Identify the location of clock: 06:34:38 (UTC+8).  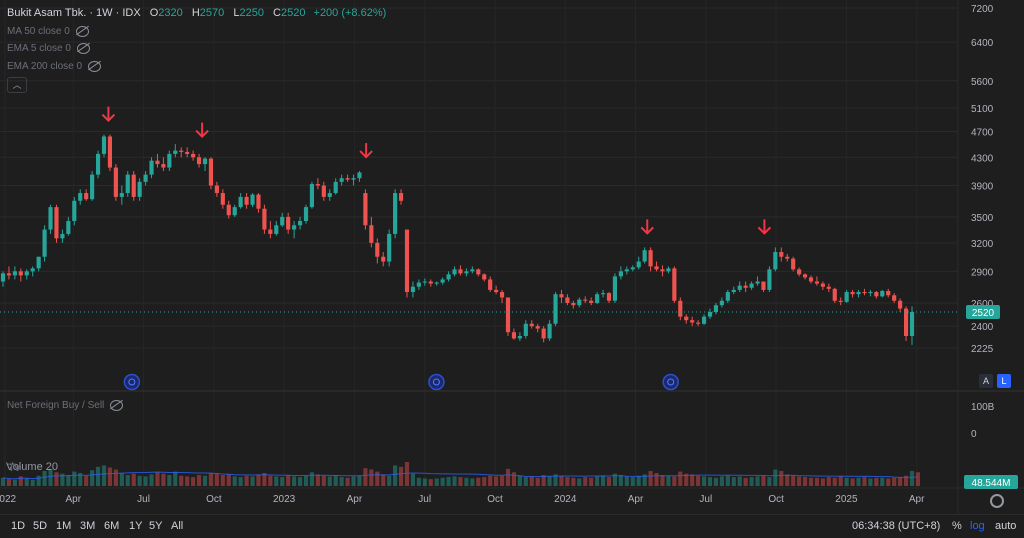
(896, 526).